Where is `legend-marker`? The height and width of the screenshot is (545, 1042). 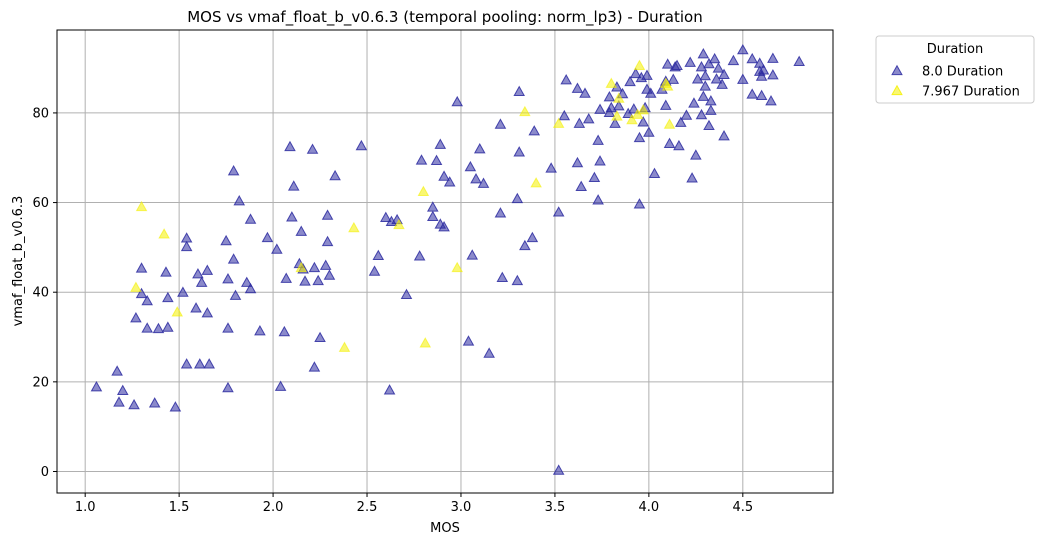
legend-marker is located at coordinates (897, 70).